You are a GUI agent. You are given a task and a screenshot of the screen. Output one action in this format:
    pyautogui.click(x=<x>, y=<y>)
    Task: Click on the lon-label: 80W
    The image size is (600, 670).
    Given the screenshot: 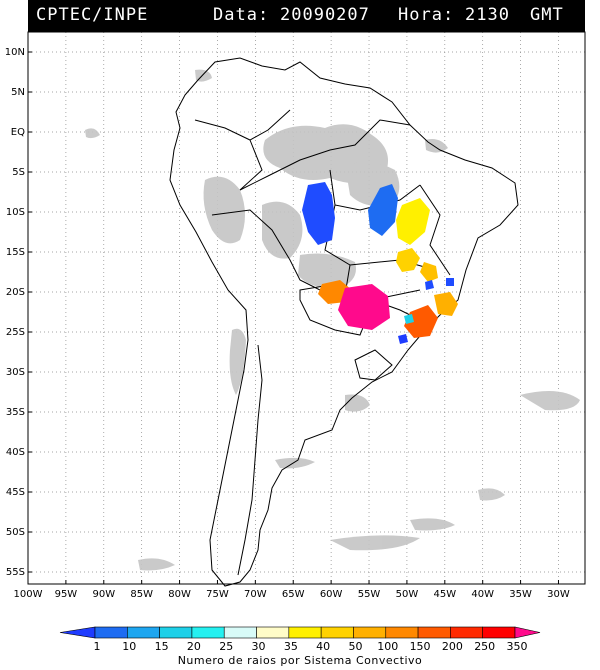 What is the action you would take?
    pyautogui.click(x=179, y=594)
    